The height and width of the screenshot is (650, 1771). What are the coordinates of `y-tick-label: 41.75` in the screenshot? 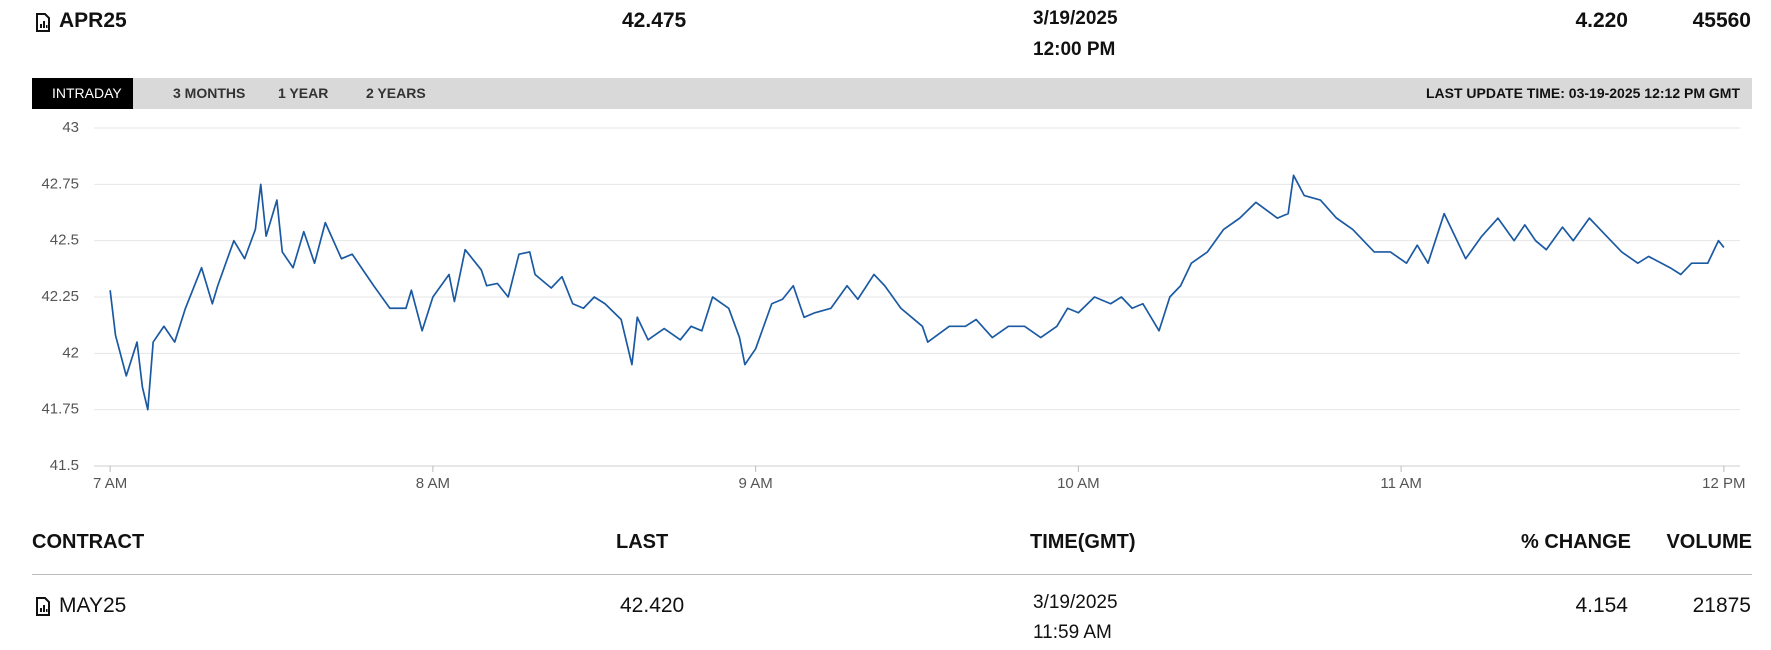 It's located at (60, 409).